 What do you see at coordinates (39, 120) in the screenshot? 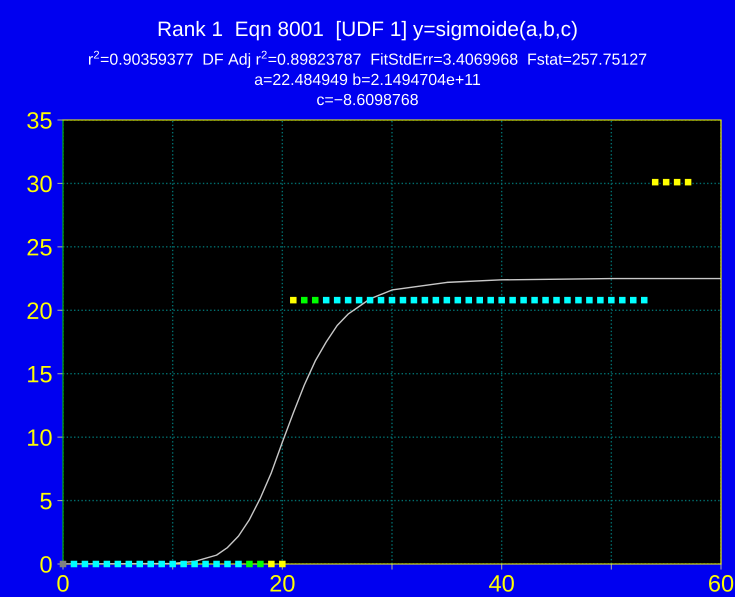
I see `y-tick-label: 35` at bounding box center [39, 120].